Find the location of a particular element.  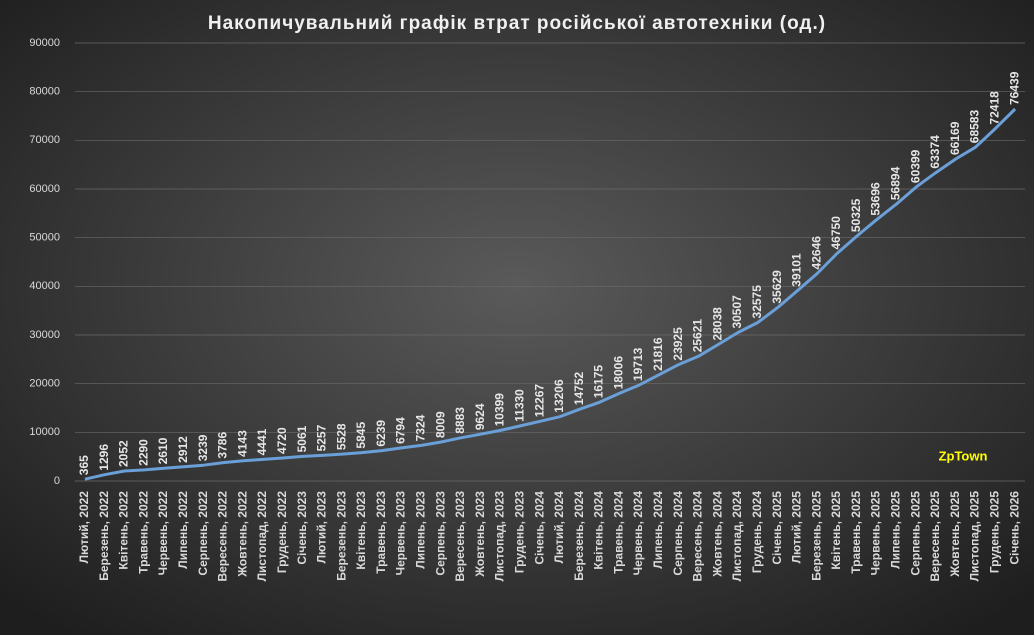

x-tick-label: Лютий, 2025 is located at coordinates (797, 527).